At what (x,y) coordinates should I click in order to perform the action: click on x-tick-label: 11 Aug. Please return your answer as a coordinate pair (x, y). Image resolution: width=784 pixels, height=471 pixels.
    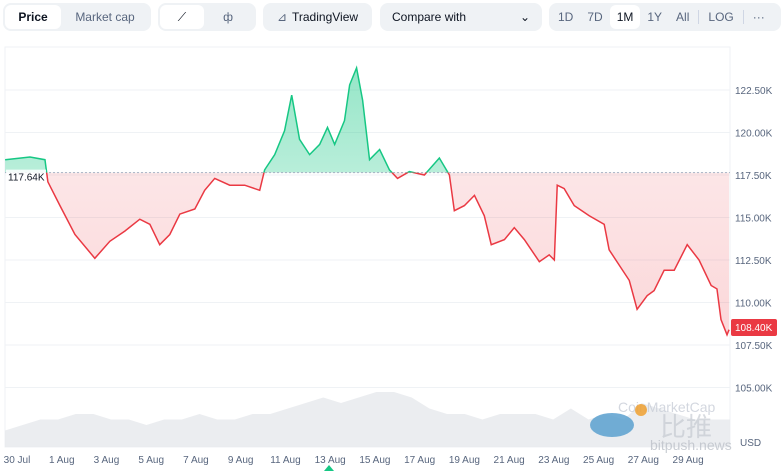
    Looking at the image, I should click on (285, 460).